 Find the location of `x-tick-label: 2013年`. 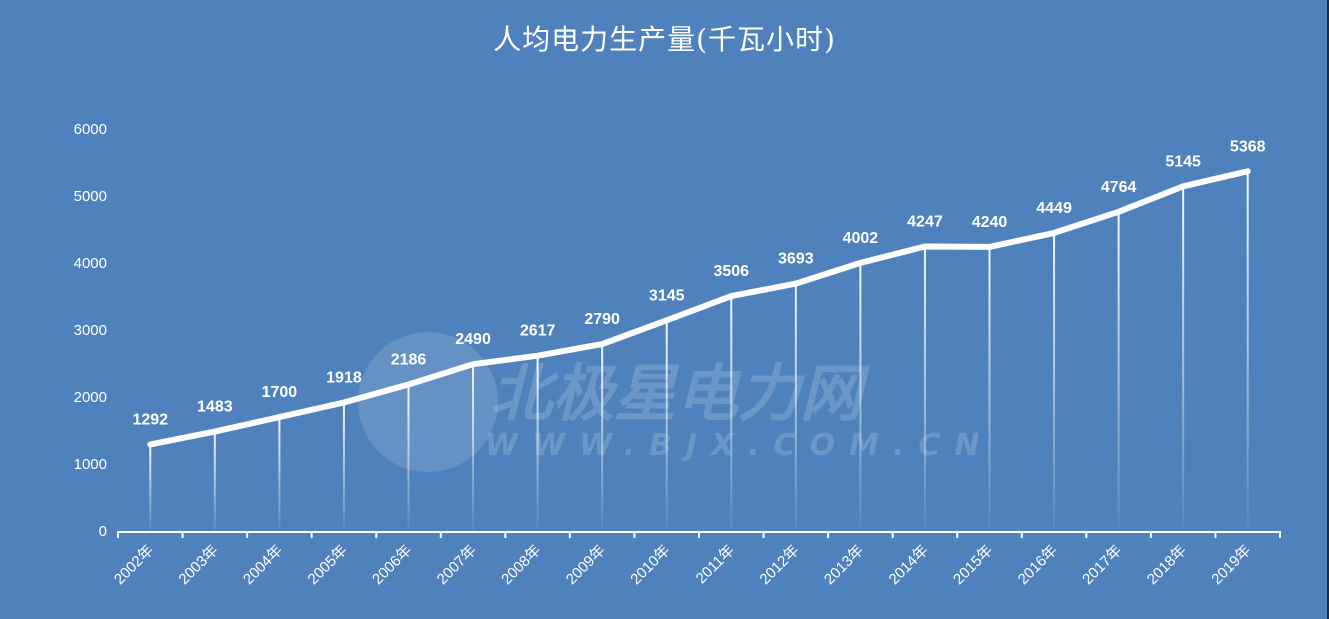

x-tick-label: 2013年 is located at coordinates (844, 565).